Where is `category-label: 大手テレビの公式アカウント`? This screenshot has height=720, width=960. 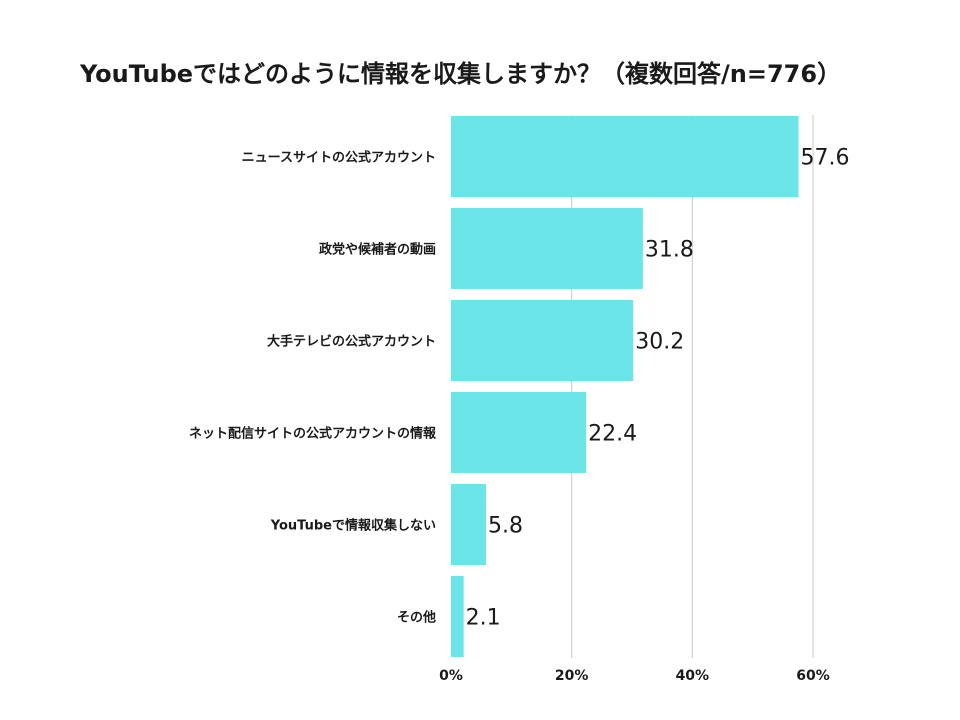 category-label: 大手テレビの公式アカウント is located at coordinates (351, 342).